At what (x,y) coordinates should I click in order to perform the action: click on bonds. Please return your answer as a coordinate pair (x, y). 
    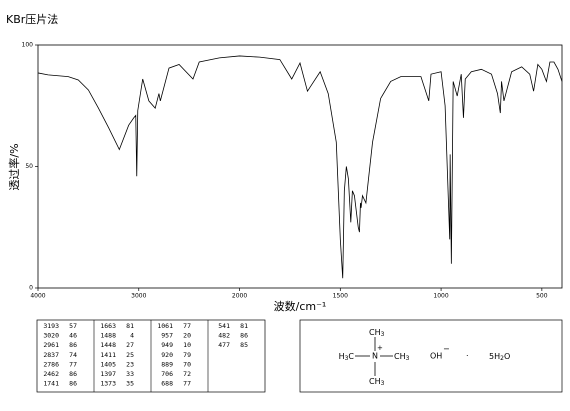
    Looking at the image, I should click on (374, 356).